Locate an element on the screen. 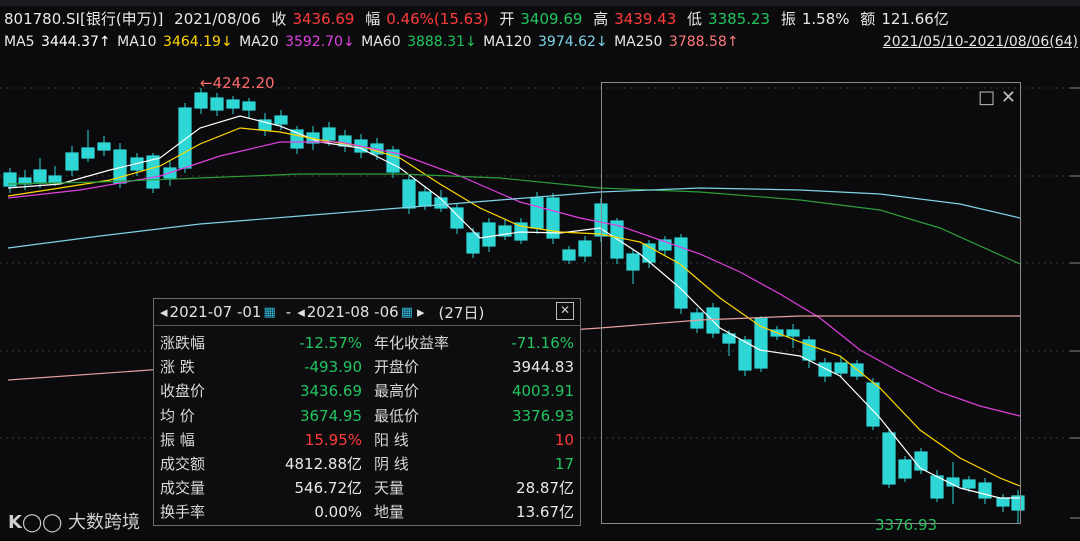 Image resolution: width=1080 pixels, height=541 pixels. ma20-label: MA20 is located at coordinates (259, 42).